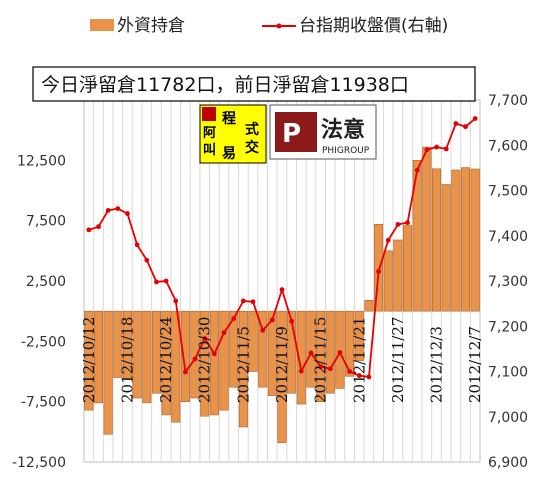 This screenshot has width=541, height=495. What do you see at coordinates (279, 26) in the screenshot?
I see `legend-line-marker` at bounding box center [279, 26].